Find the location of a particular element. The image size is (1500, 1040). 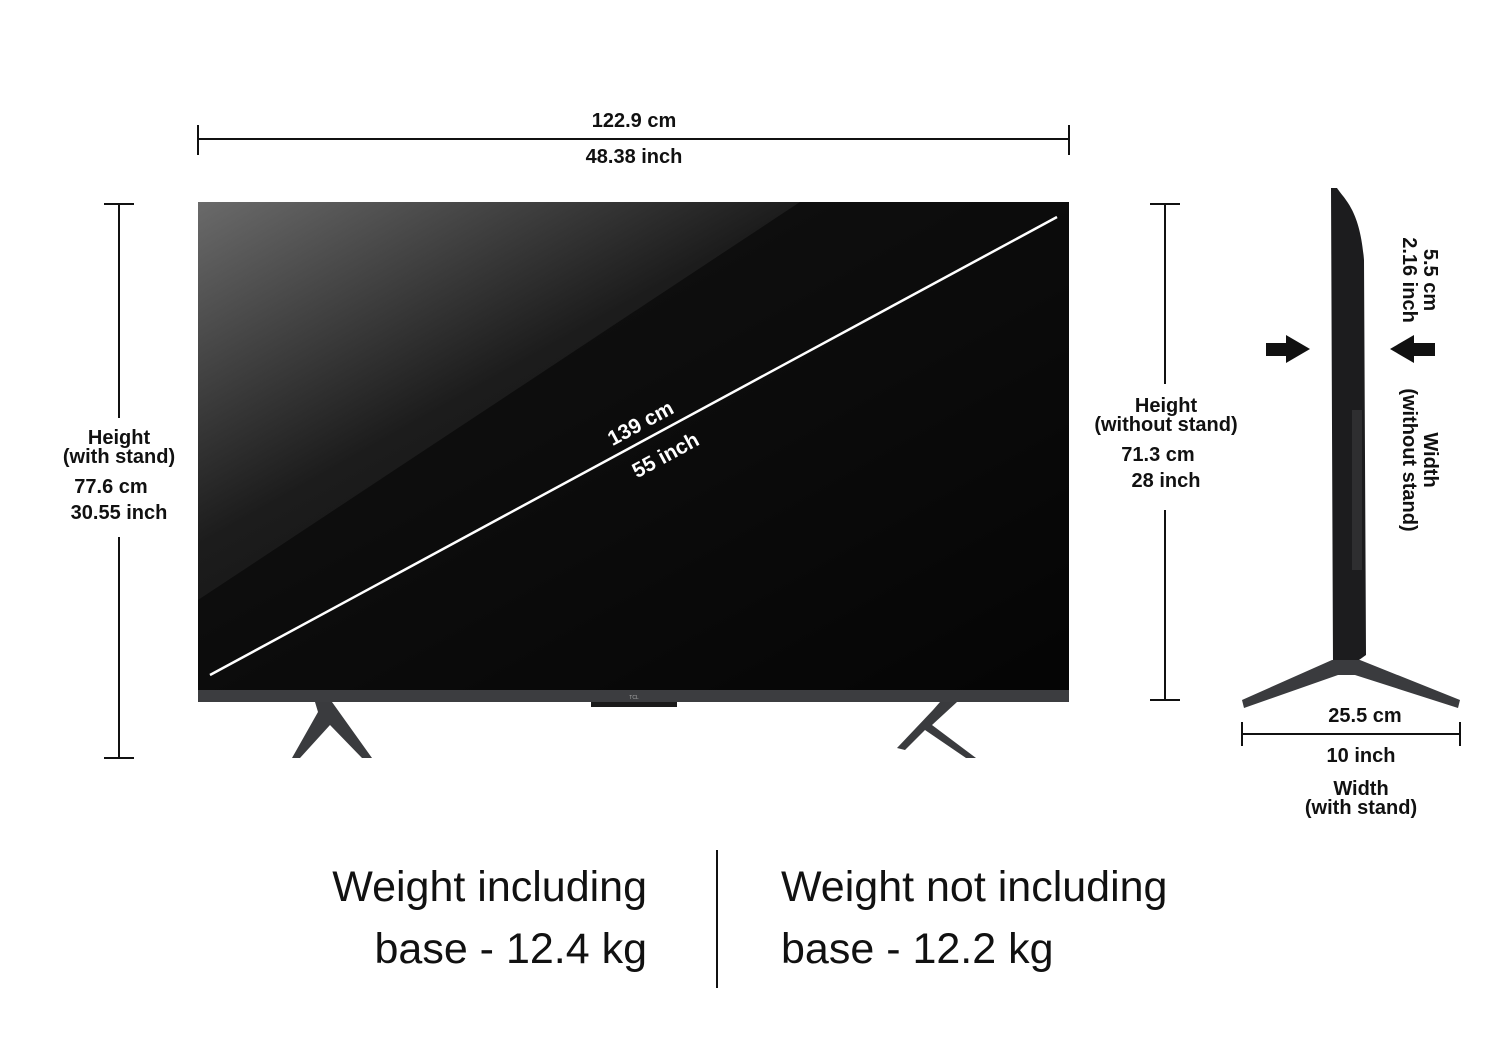

depth-with-stand-subtitle: (with stand) is located at coordinates (1361, 808).